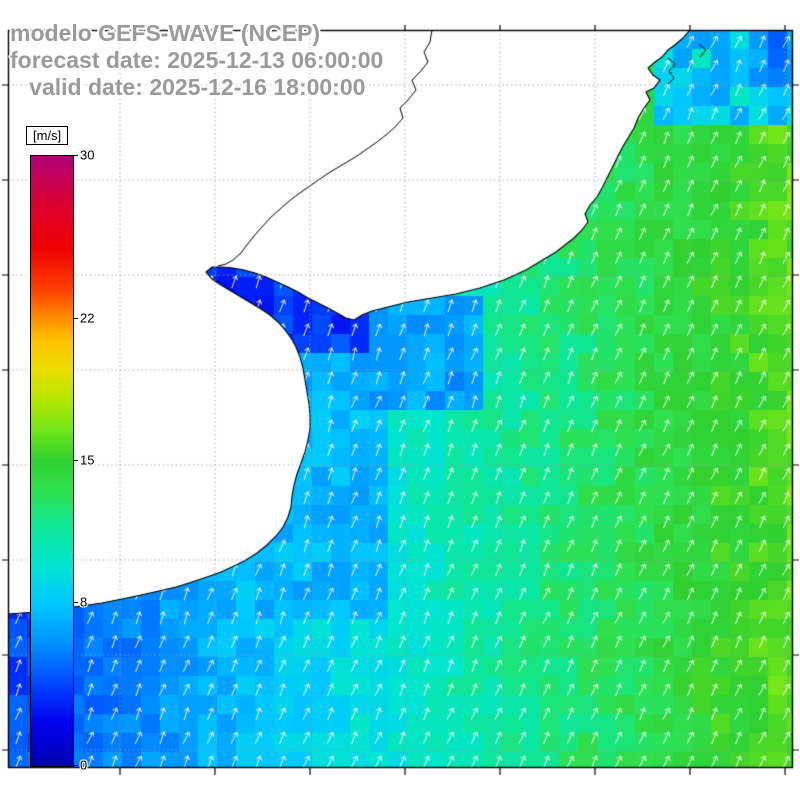  Describe the element at coordinates (188, 87) in the screenshot. I see `valid-date-label: valid date: 2025-12-16 18:00:00` at that location.